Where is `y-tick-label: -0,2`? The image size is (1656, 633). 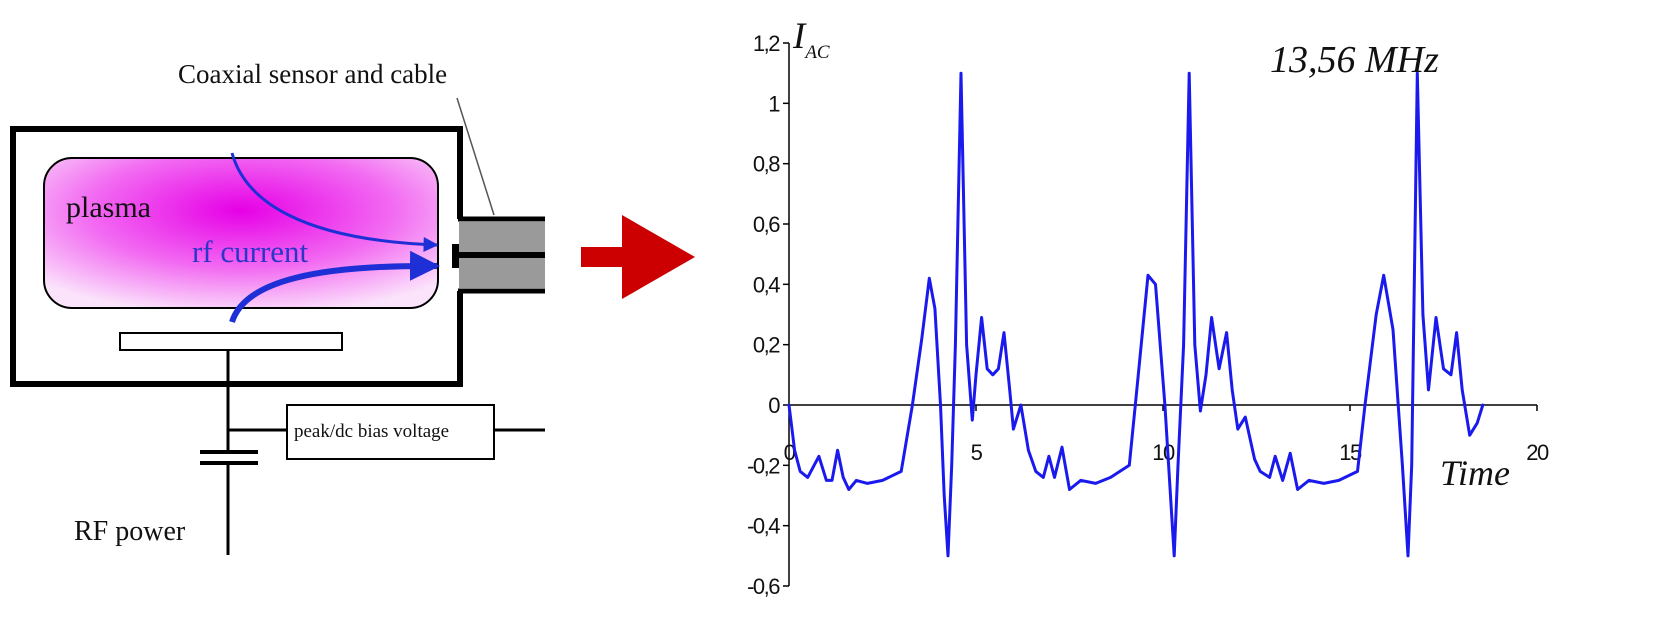 y-tick-label: -0,2 is located at coordinates (763, 465).